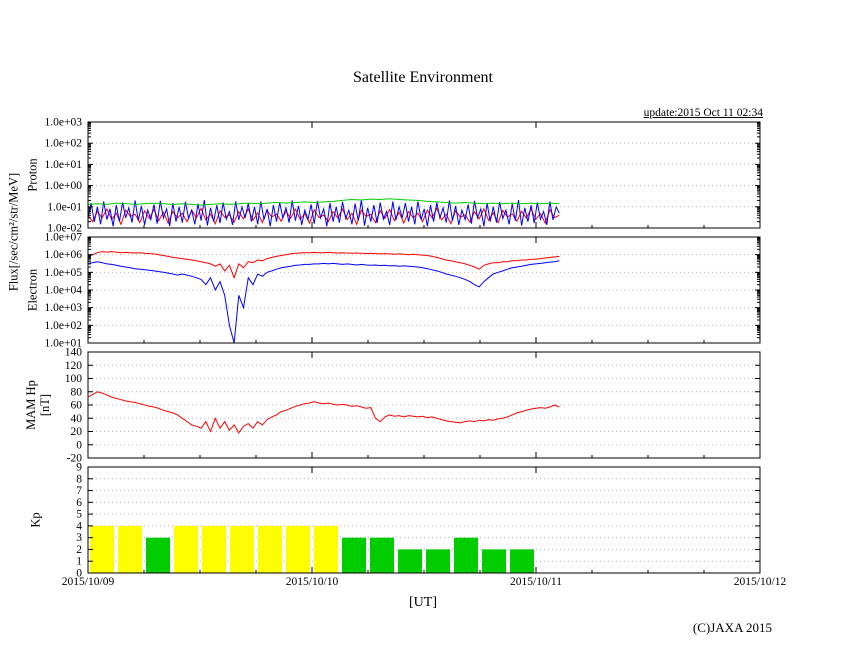  What do you see at coordinates (45, 405) in the screenshot?
I see `nt-unit-text: [nT]` at bounding box center [45, 405].